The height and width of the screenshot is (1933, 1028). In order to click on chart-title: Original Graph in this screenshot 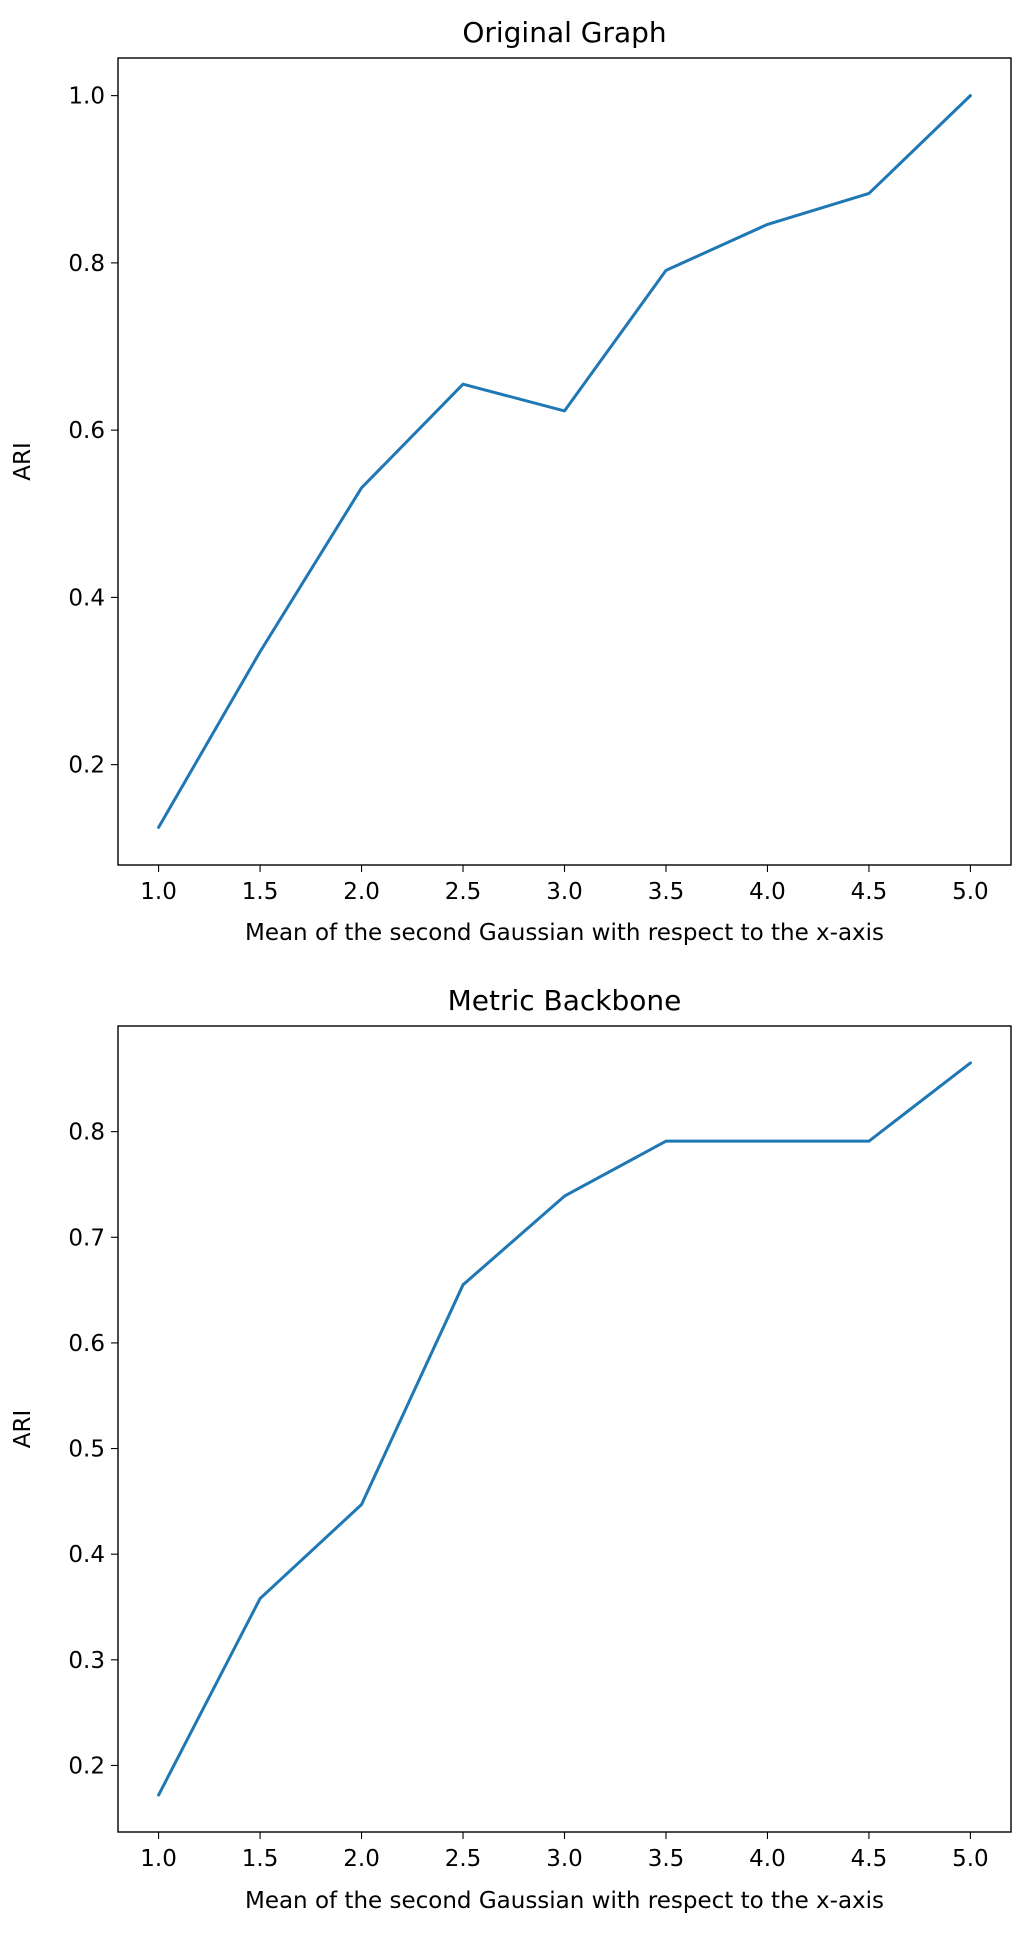, I will do `click(564, 32)`.